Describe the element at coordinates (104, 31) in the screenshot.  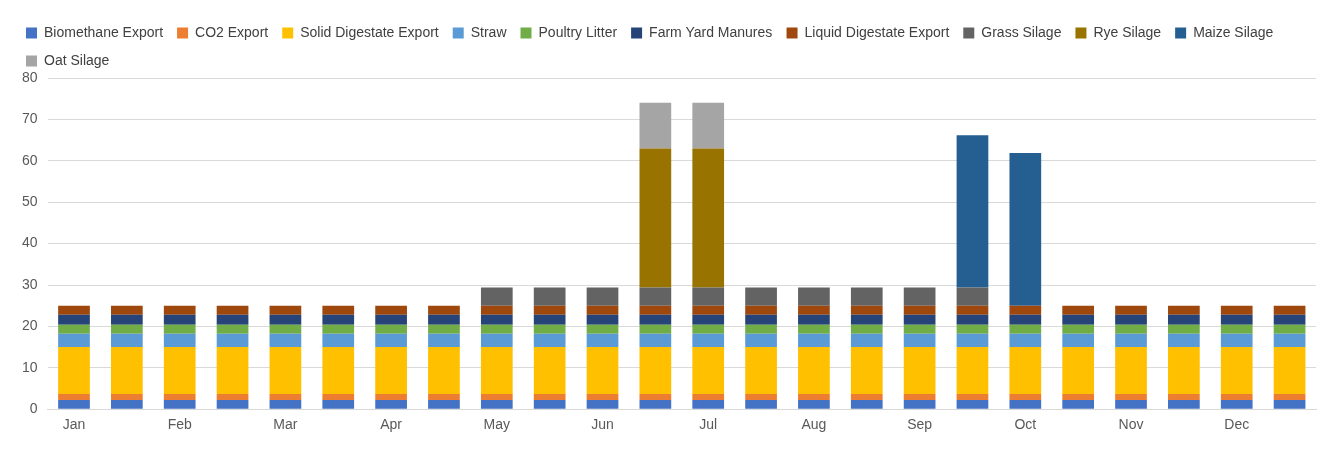
I see `legend-label: Biomethane Export` at that location.